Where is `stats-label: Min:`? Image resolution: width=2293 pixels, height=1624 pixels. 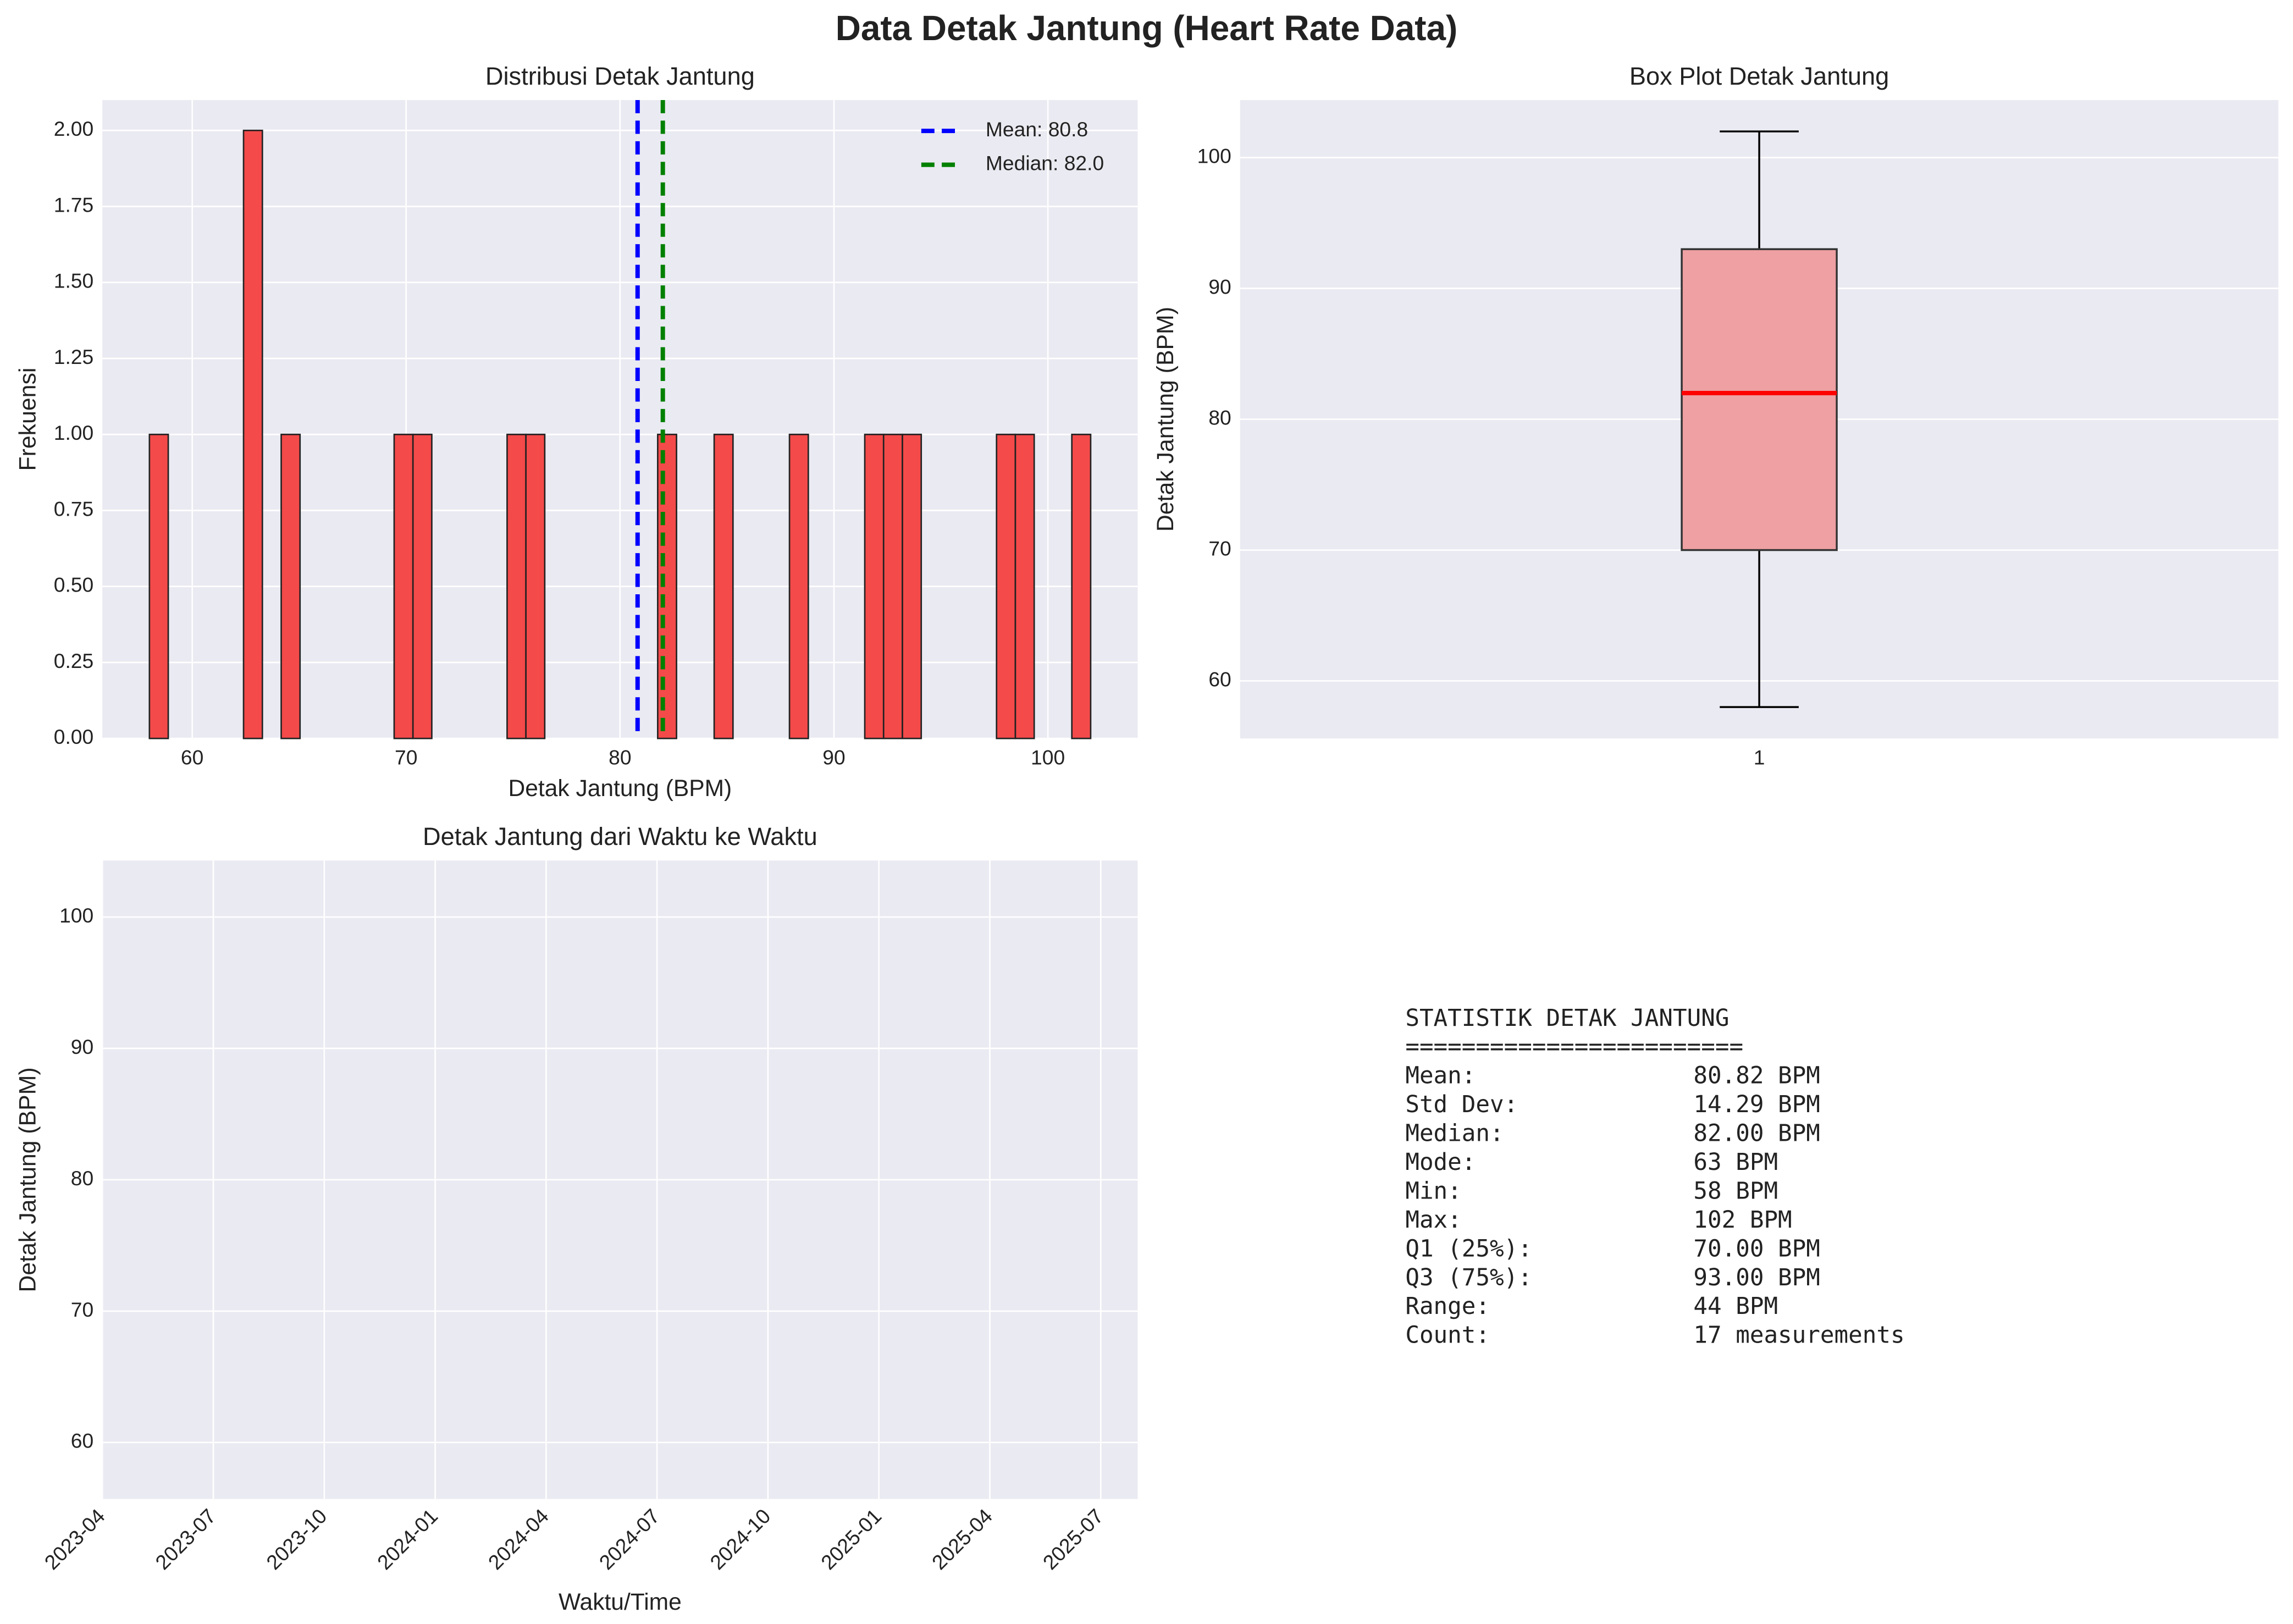 stats-label: Min: is located at coordinates (1433, 1191).